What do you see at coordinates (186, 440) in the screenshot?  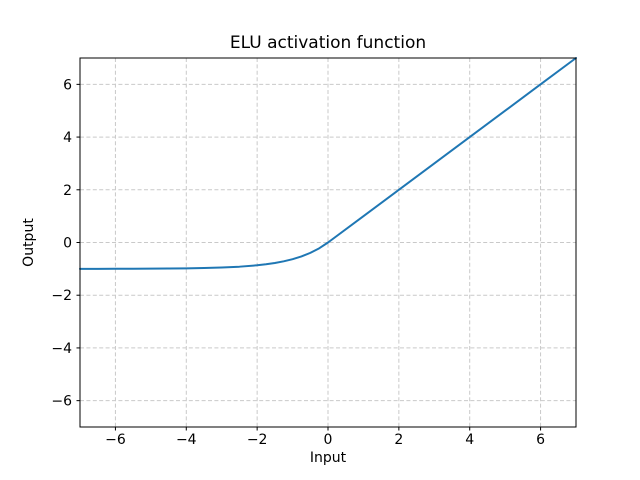 I see `x-tick-label: −4` at bounding box center [186, 440].